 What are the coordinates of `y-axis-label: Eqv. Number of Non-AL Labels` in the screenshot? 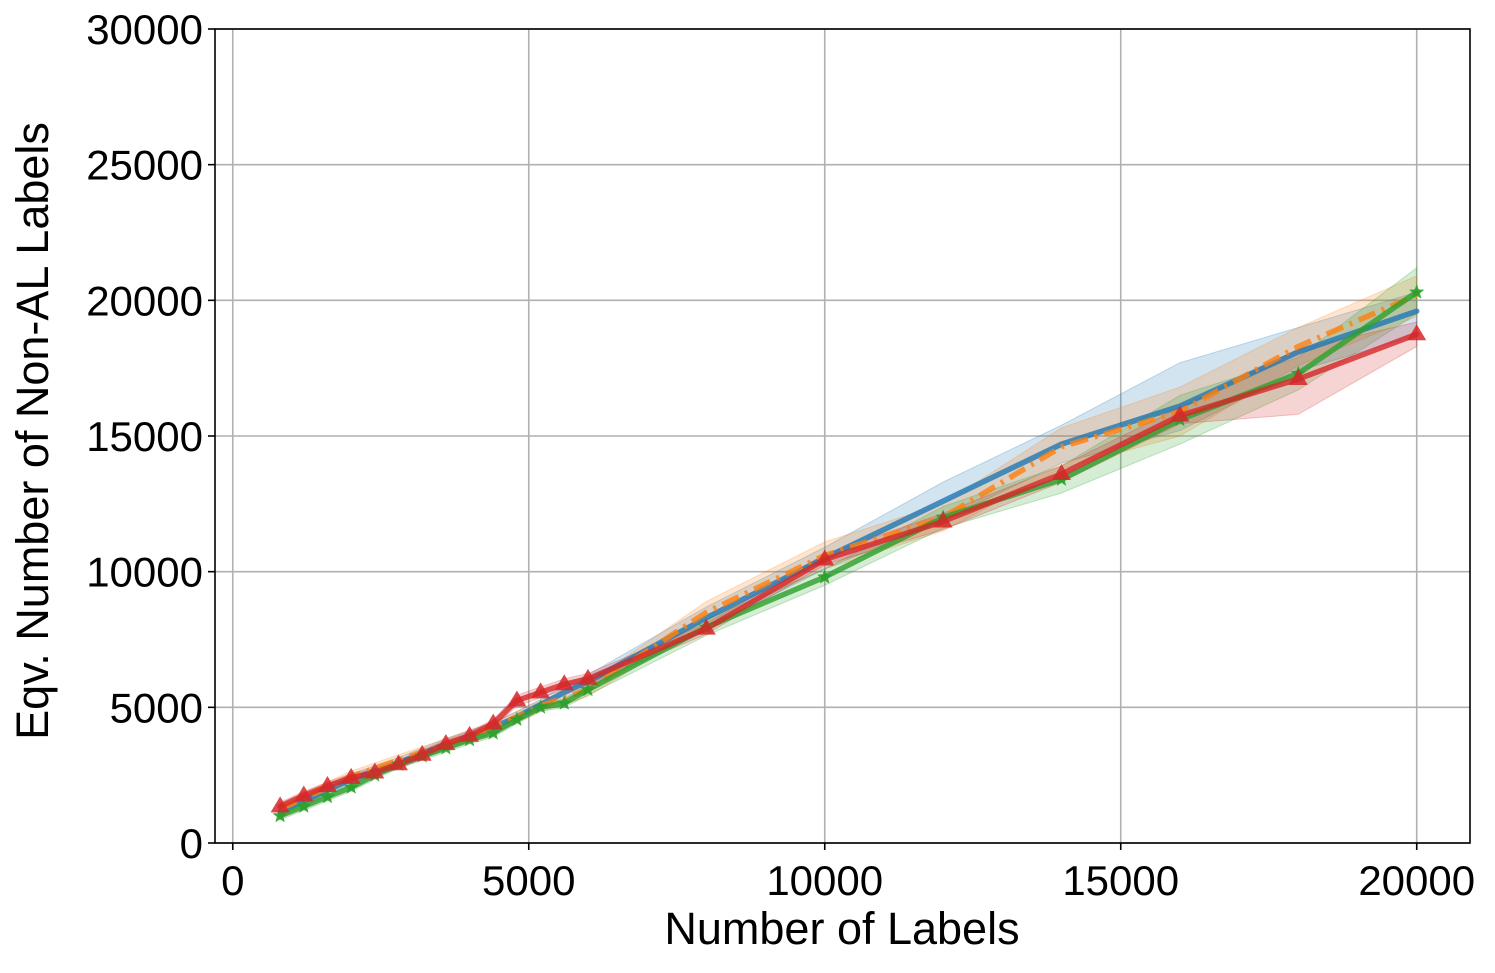 It's located at (32, 431).